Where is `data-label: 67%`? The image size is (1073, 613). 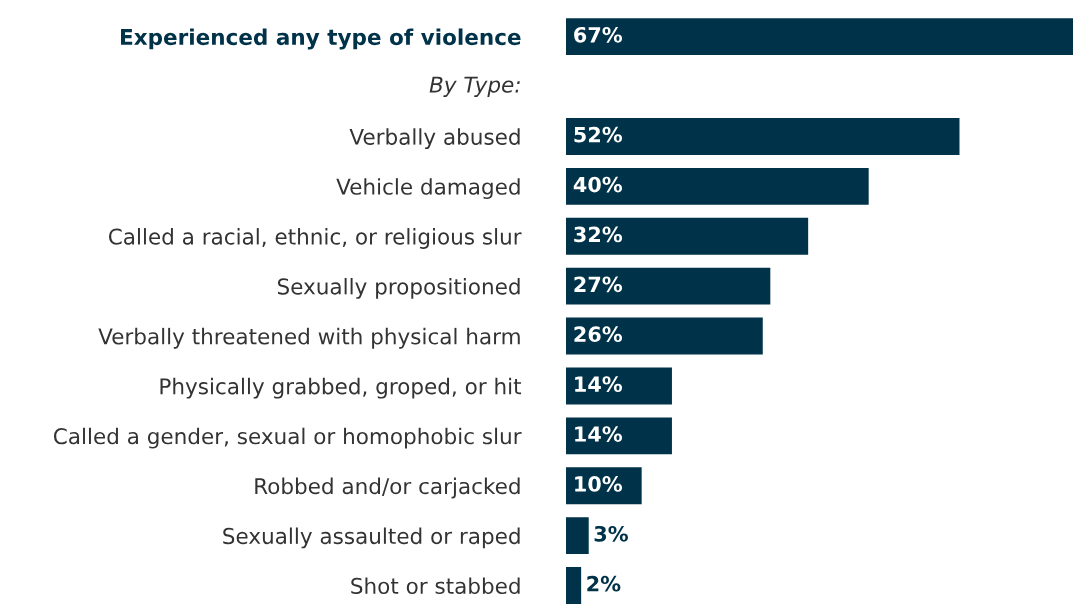 data-label: 67% is located at coordinates (598, 34).